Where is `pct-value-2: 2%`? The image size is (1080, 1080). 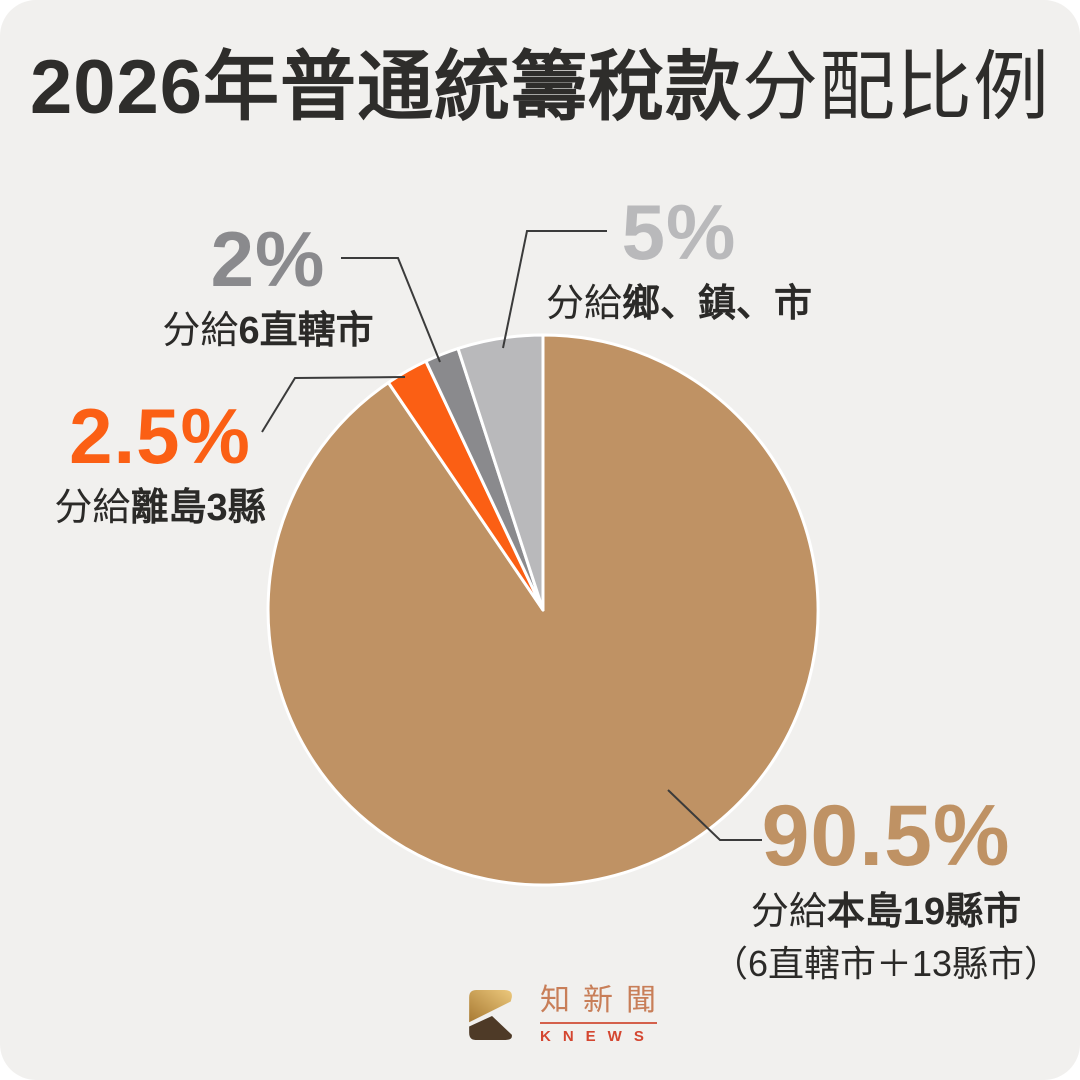
pct-value-2: 2% is located at coordinates (268, 259).